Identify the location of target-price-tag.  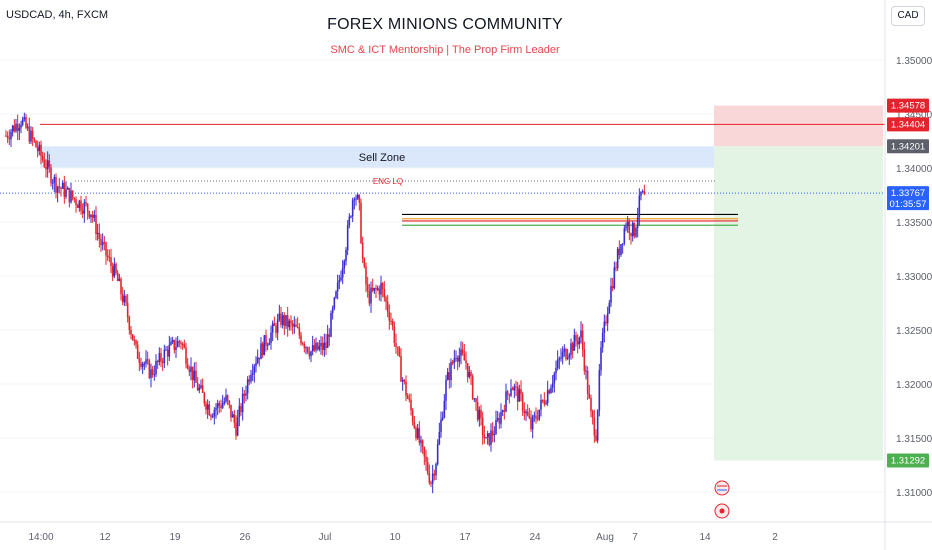
(908, 460).